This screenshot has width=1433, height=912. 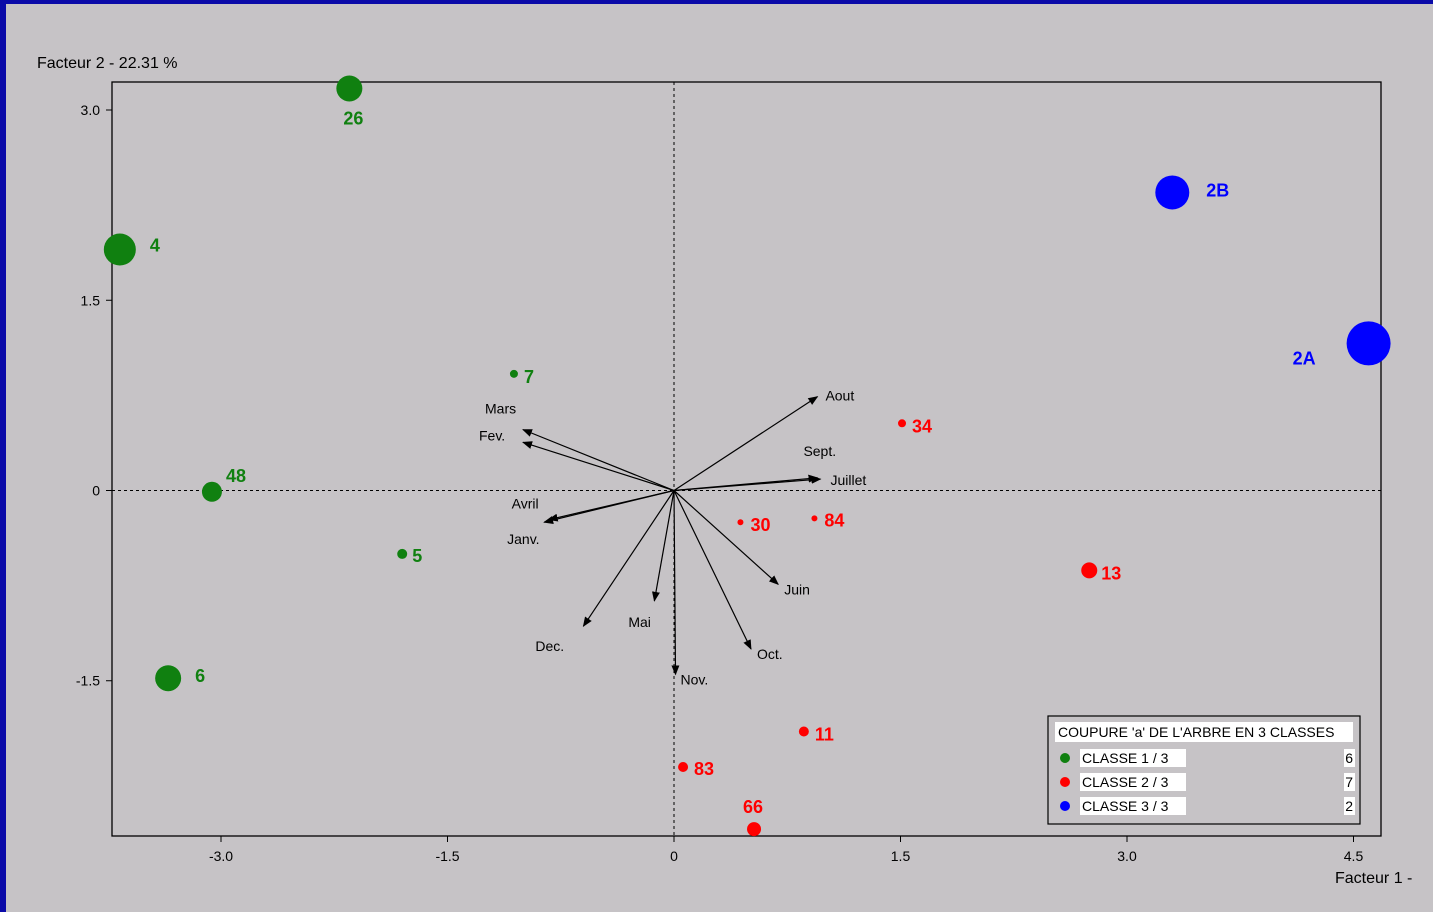 I want to click on variable-label: Mai, so click(x=639, y=622).